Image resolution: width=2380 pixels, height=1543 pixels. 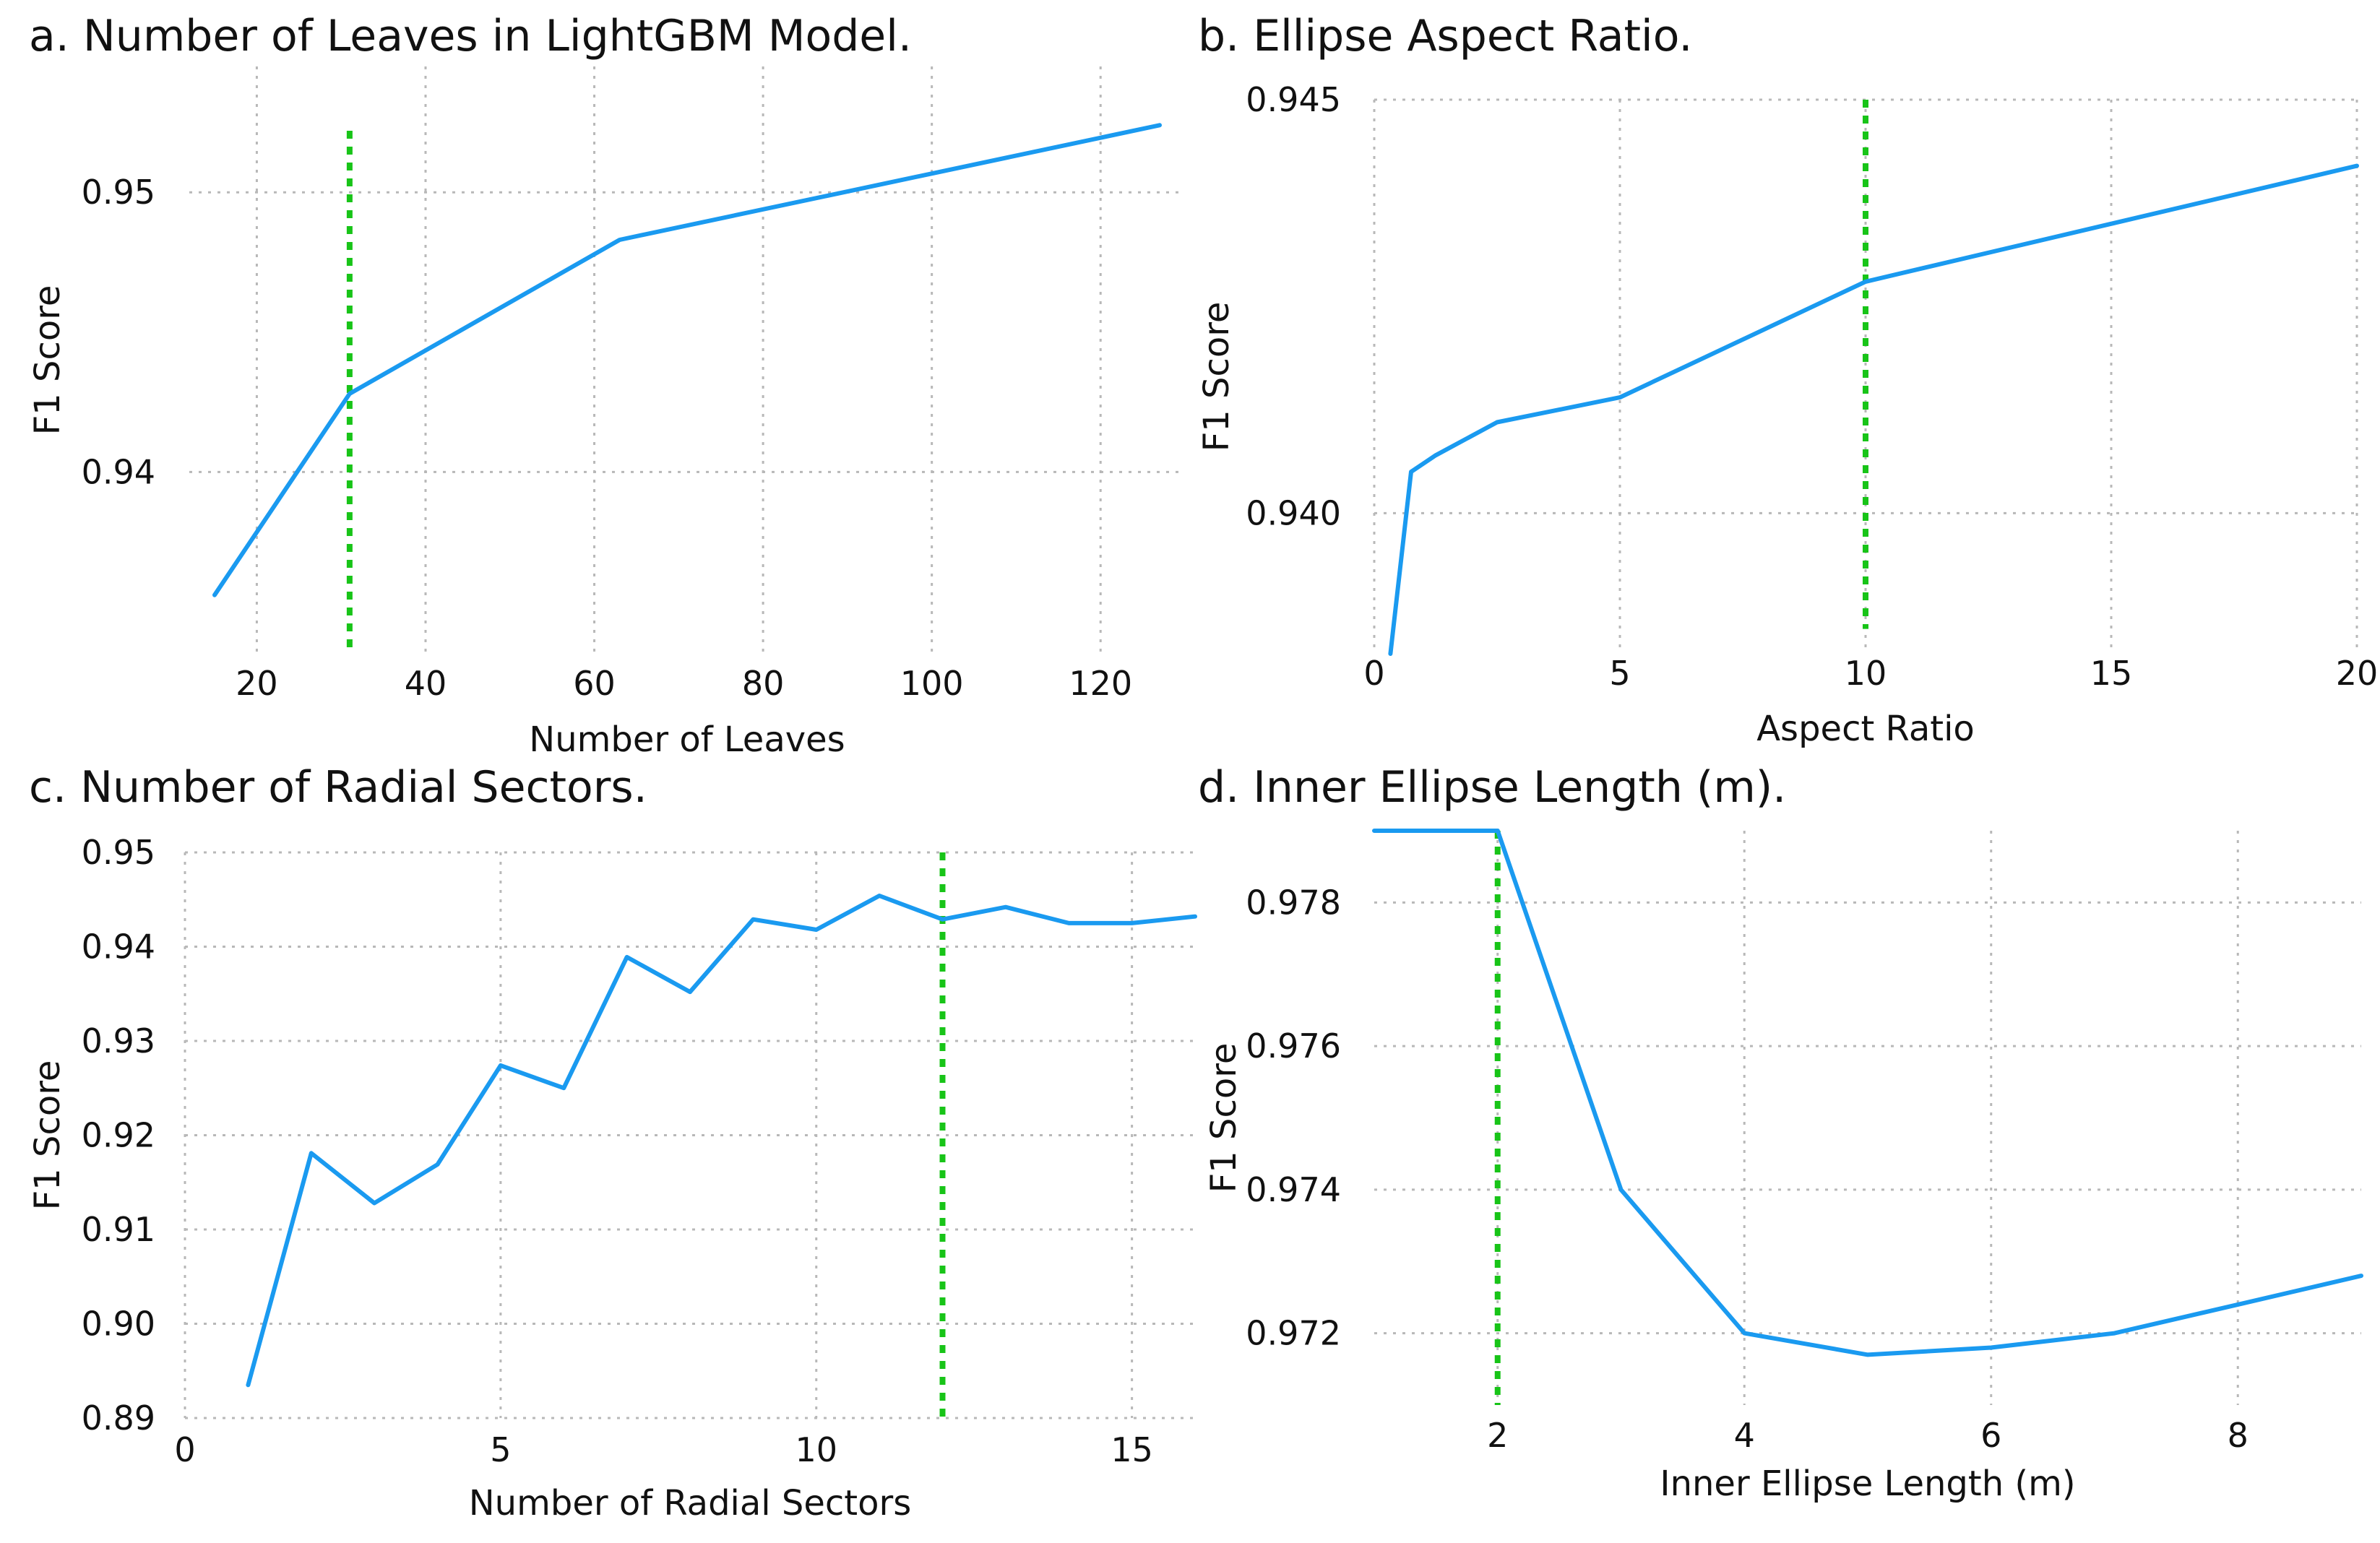 What do you see at coordinates (1100, 683) in the screenshot?
I see `x-tick-label: 120` at bounding box center [1100, 683].